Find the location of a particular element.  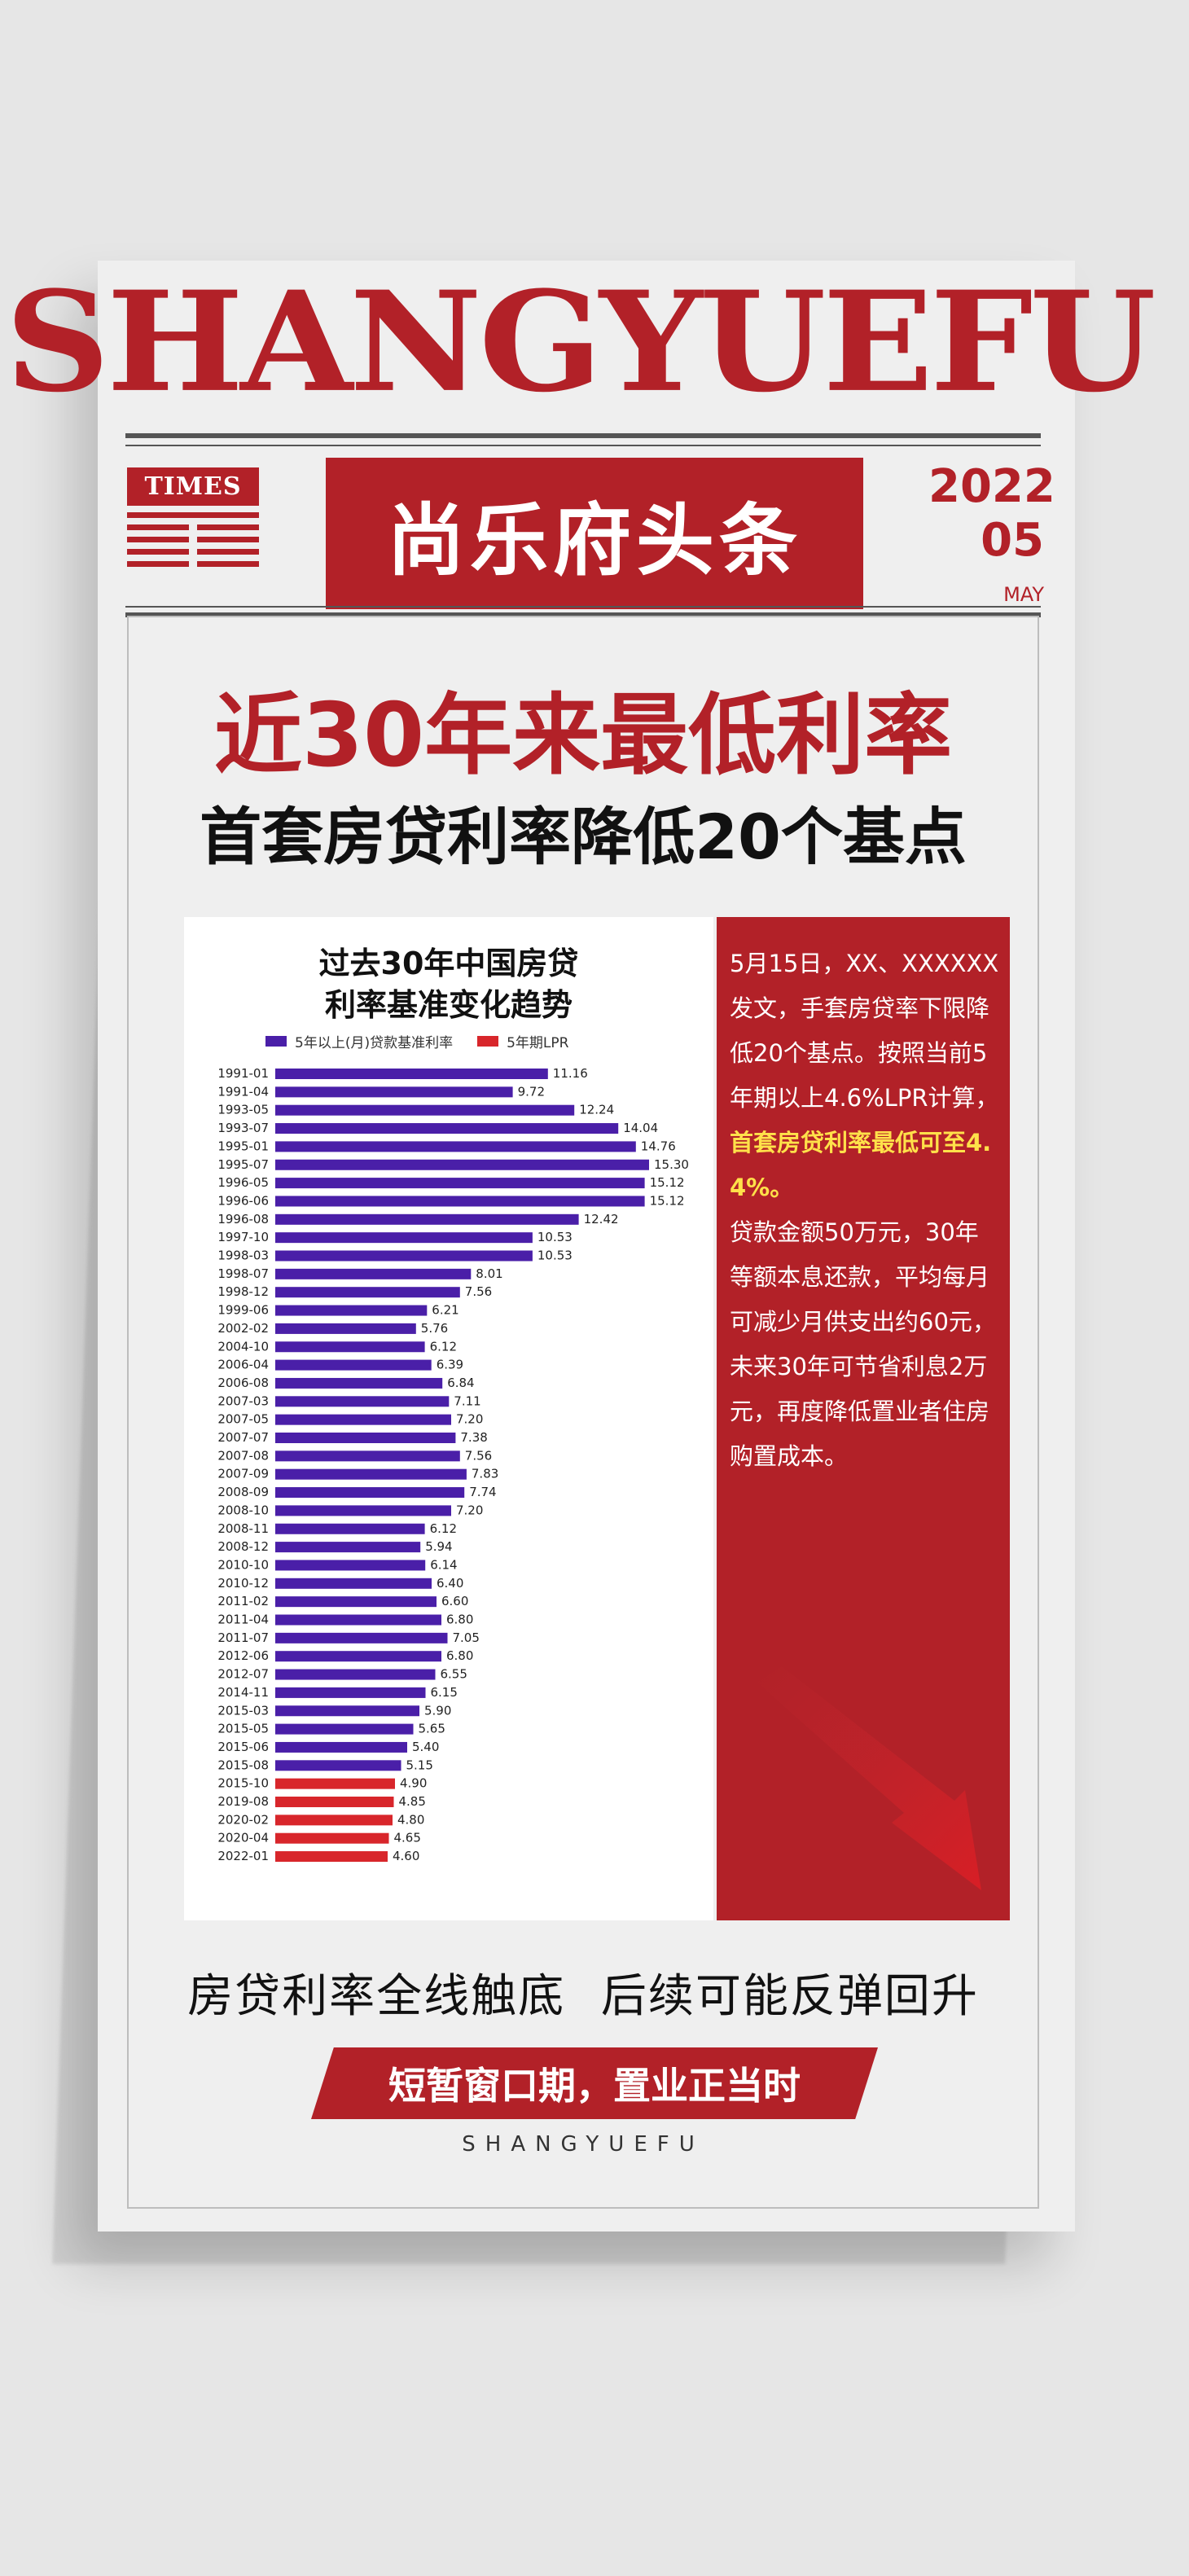

value-label: 6.21 is located at coordinates (445, 1310).